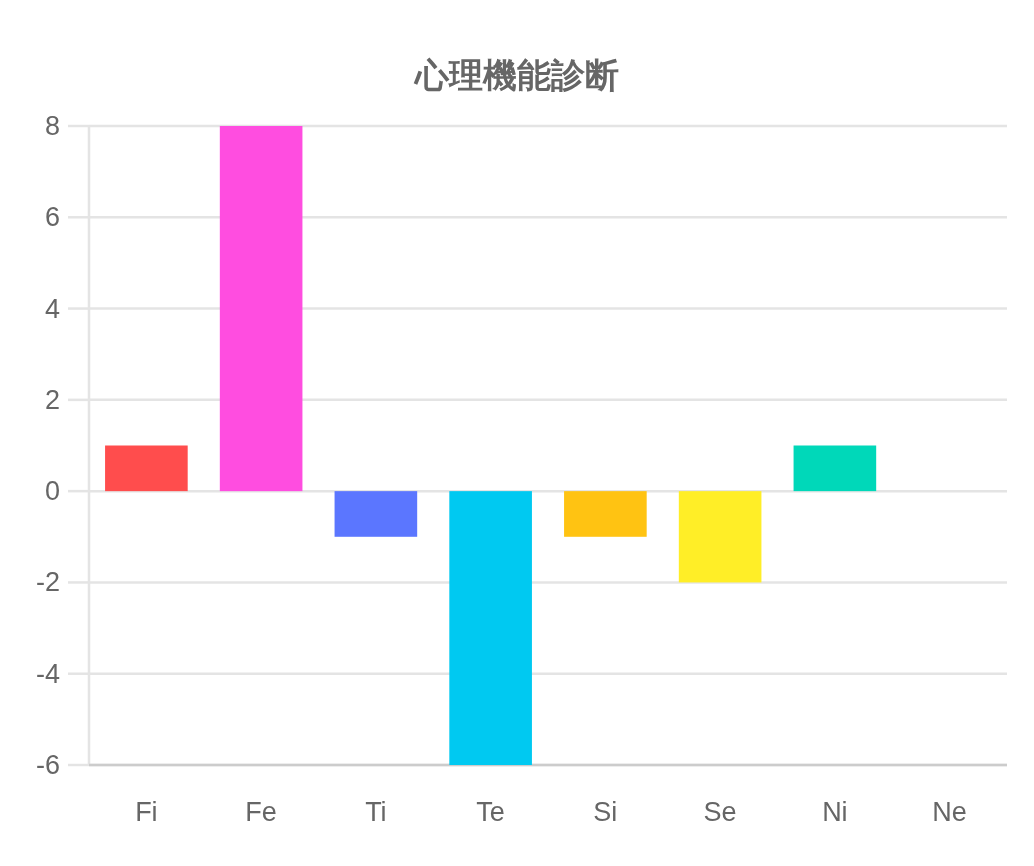  What do you see at coordinates (52, 399) in the screenshot?
I see `y-tick-label: 2` at bounding box center [52, 399].